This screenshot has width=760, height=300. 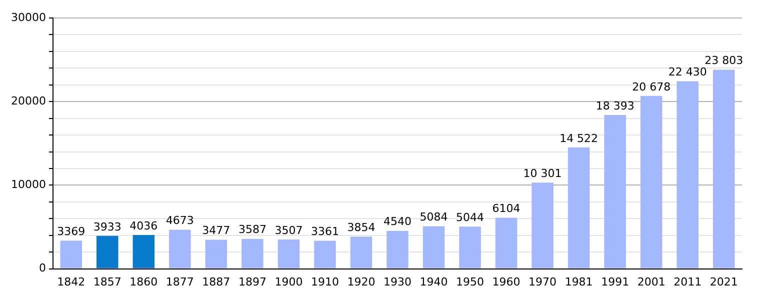 What do you see at coordinates (470, 281) in the screenshot?
I see `x-tick-label: 1950` at bounding box center [470, 281].